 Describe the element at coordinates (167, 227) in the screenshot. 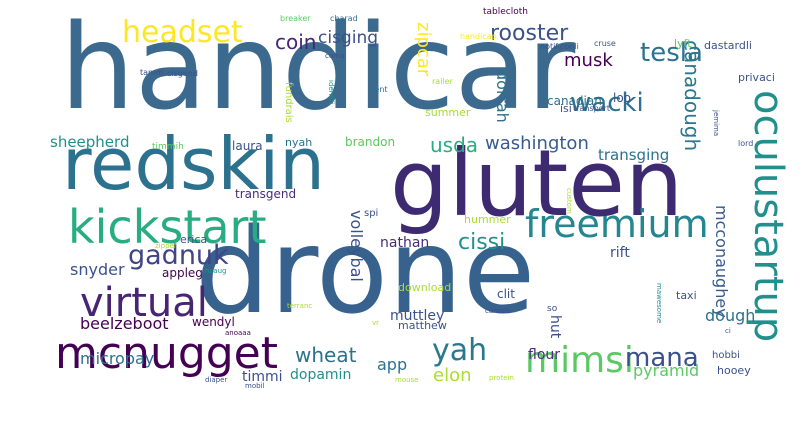

I see `cloud-word: kickstart` at that location.